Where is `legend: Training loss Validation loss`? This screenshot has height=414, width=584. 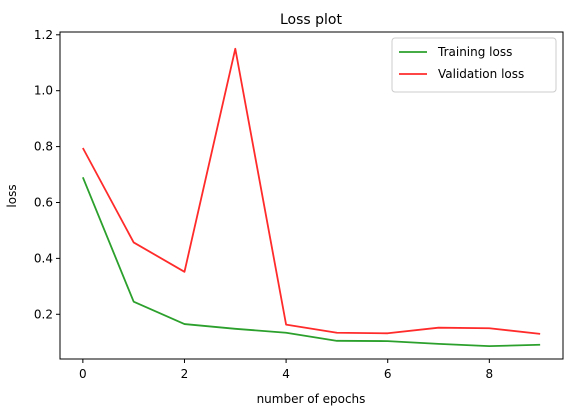 legend: Training loss Validation loss is located at coordinates (474, 65).